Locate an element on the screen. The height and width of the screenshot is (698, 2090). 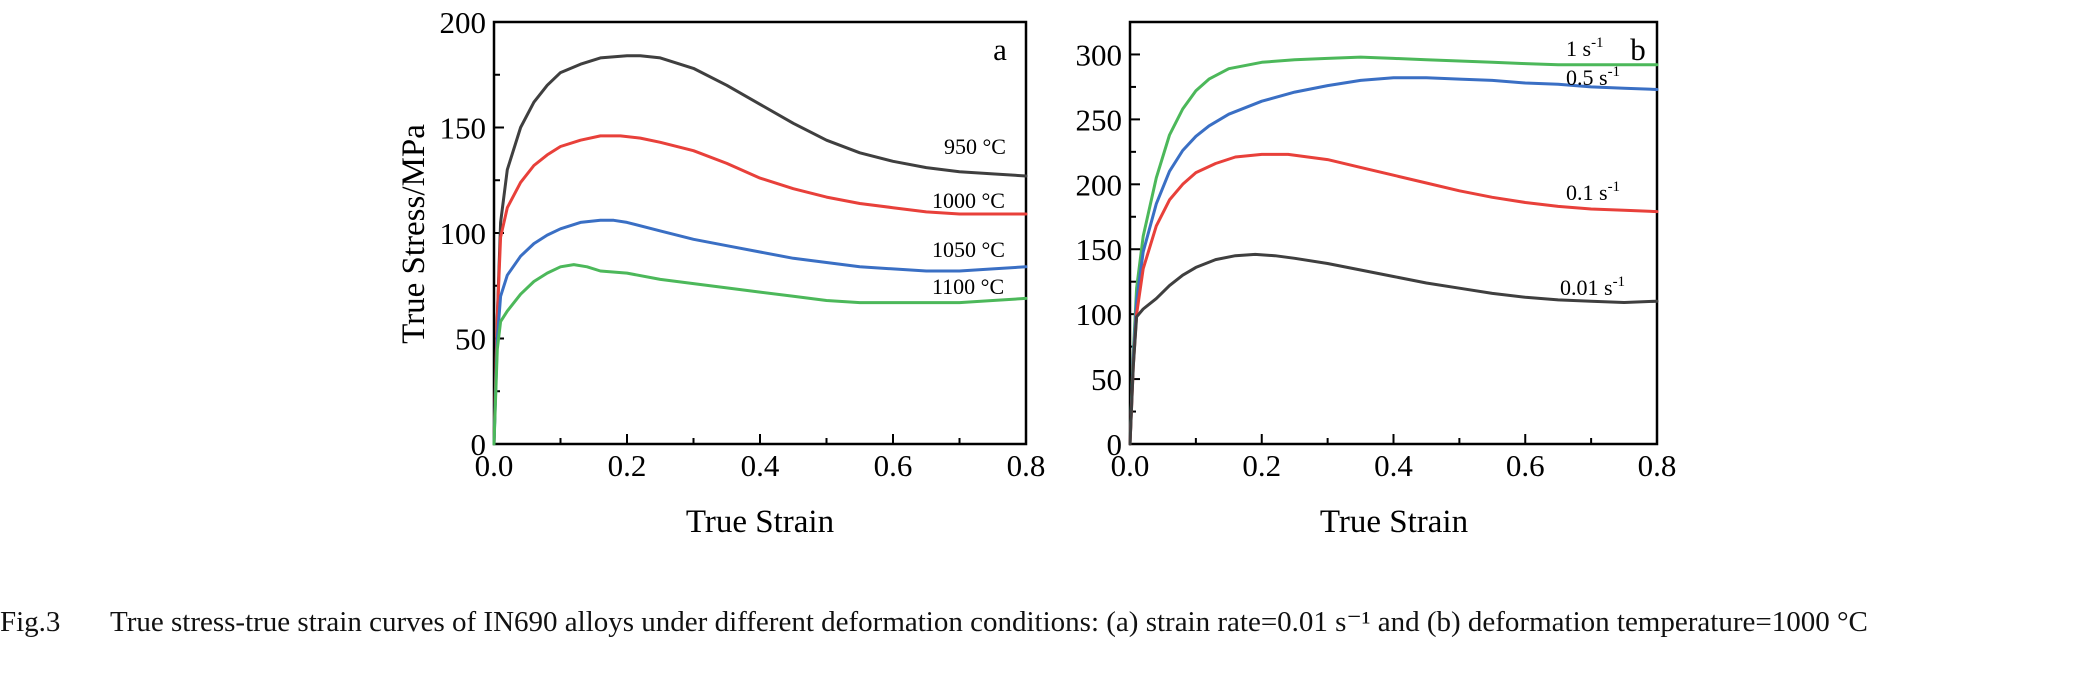
y-tick-label-a-3: 150 is located at coordinates (463, 128).